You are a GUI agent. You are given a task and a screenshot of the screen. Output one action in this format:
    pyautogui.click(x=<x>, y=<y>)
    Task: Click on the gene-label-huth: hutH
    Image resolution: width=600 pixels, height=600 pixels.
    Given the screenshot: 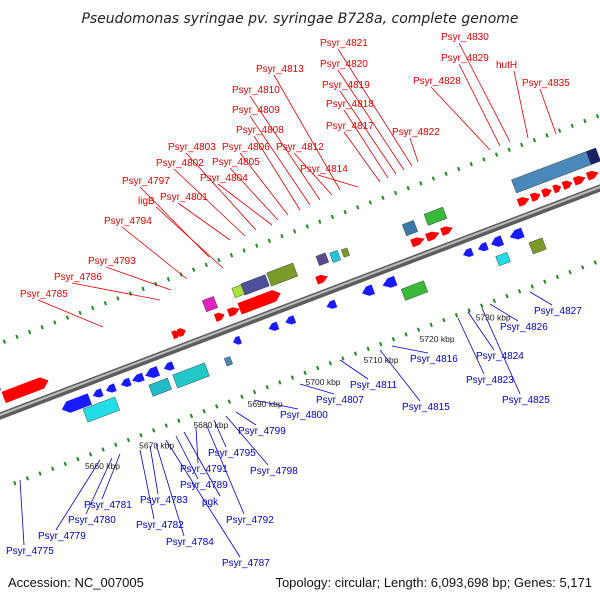 What is the action you would take?
    pyautogui.click(x=506, y=65)
    